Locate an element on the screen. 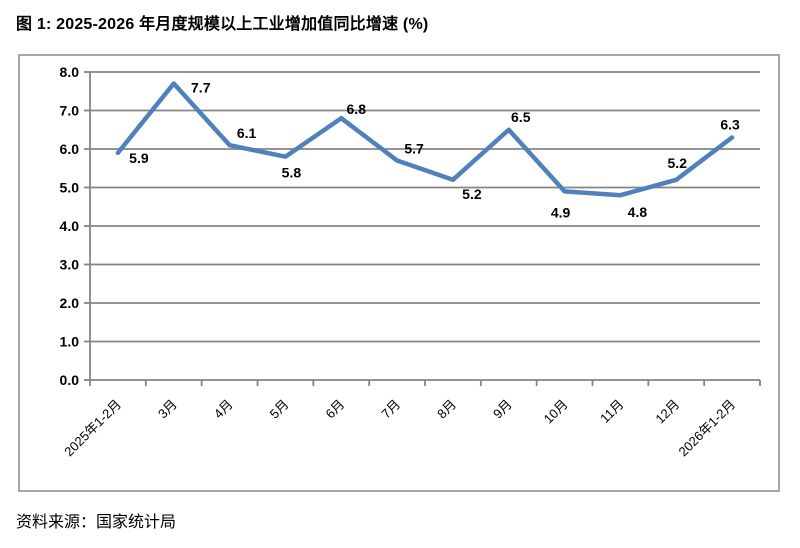 Image resolution: width=800 pixels, height=548 pixels. data-label: 5.7 is located at coordinates (414, 149).